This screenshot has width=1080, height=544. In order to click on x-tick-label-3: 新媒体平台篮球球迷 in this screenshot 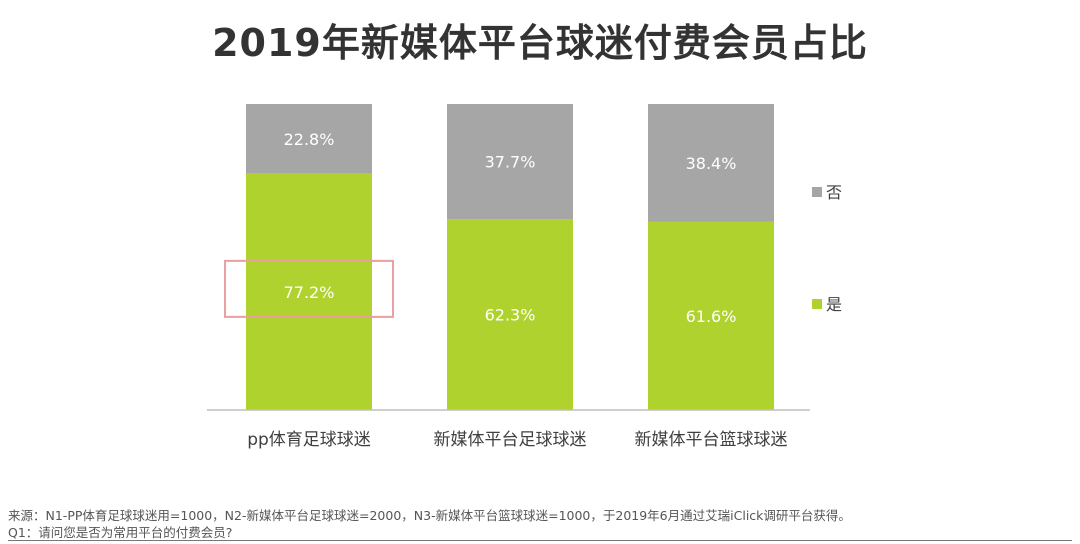, I will do `click(711, 440)`.